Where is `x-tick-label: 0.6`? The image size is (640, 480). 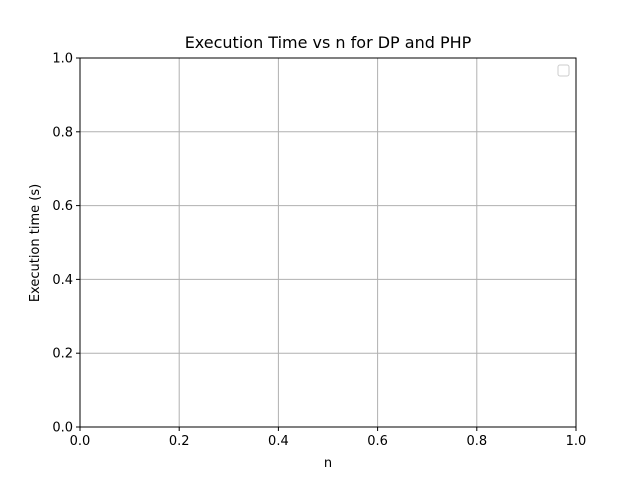 x-tick-label: 0.6 is located at coordinates (377, 441).